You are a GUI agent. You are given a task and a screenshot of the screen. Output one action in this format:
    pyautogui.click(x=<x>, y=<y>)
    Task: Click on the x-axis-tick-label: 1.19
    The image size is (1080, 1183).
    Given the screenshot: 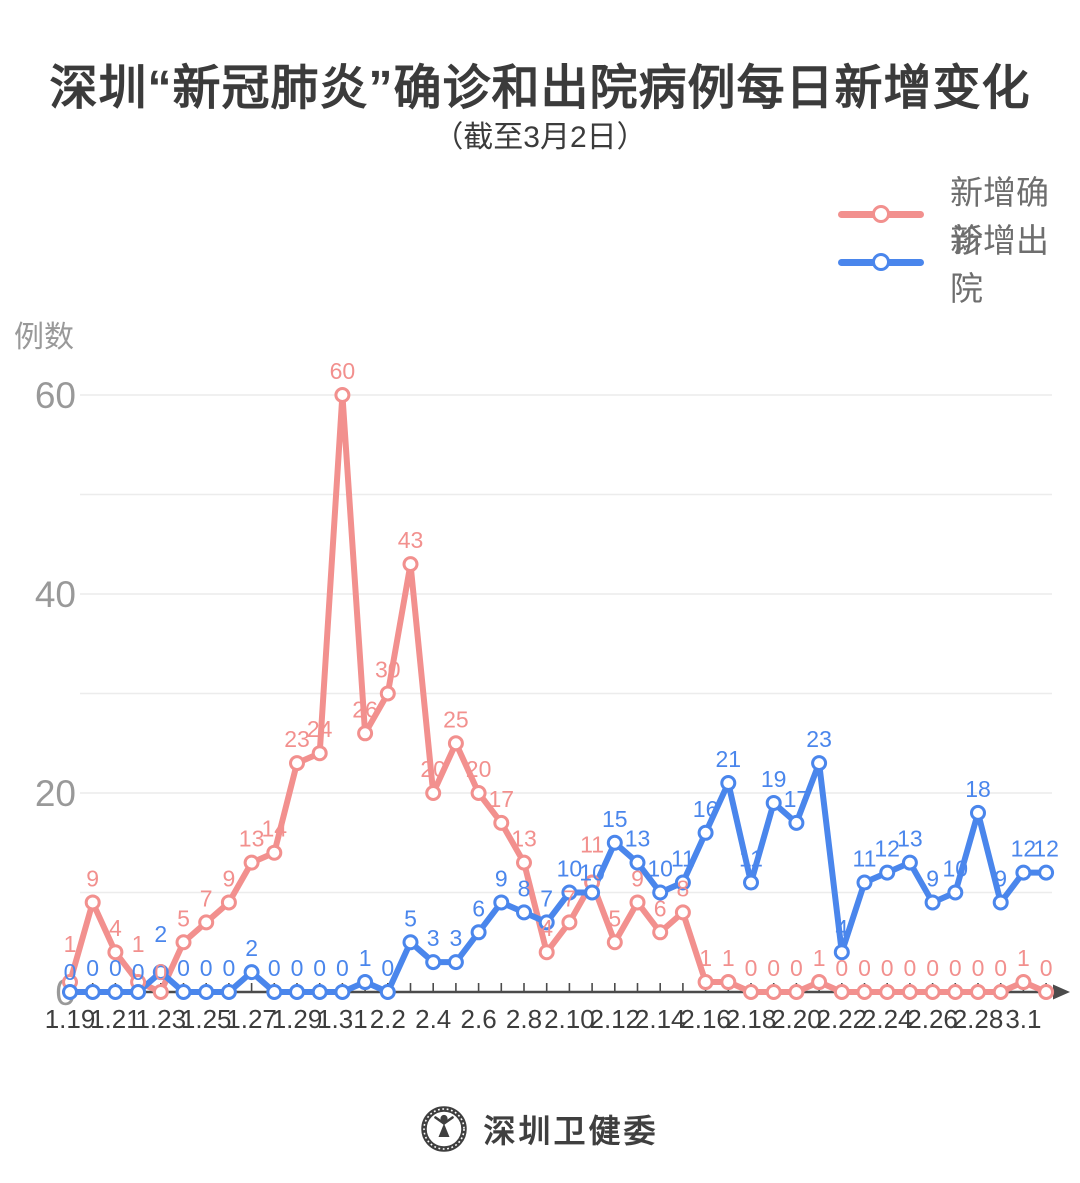 What is the action you would take?
    pyautogui.click(x=70, y=1019)
    